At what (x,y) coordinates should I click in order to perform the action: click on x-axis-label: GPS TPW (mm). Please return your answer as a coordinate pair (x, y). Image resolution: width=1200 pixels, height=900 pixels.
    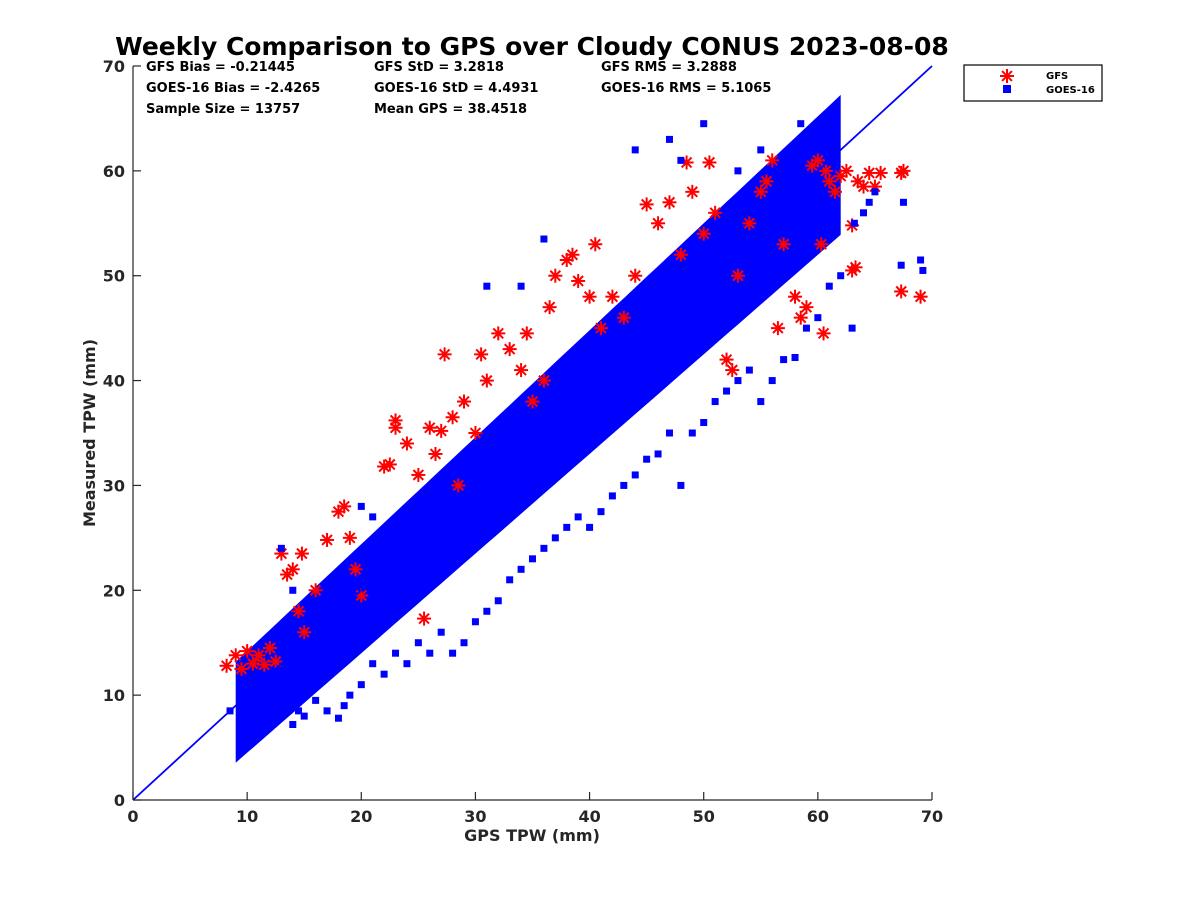
    Looking at the image, I should click on (532, 835).